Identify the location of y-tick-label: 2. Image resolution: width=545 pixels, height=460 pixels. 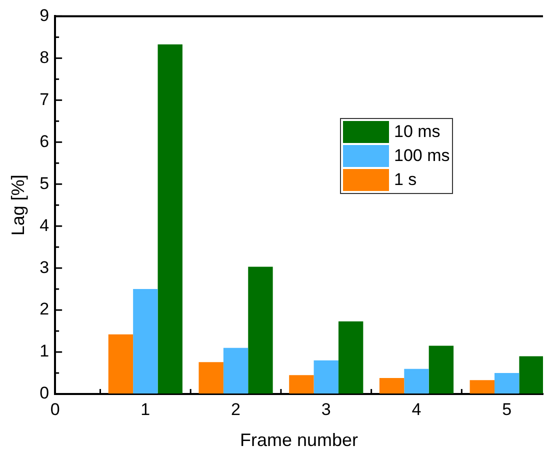
(45, 309).